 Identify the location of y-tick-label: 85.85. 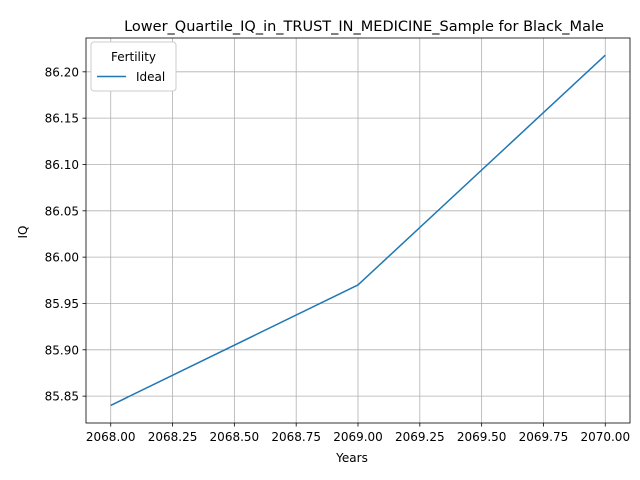
(62, 397).